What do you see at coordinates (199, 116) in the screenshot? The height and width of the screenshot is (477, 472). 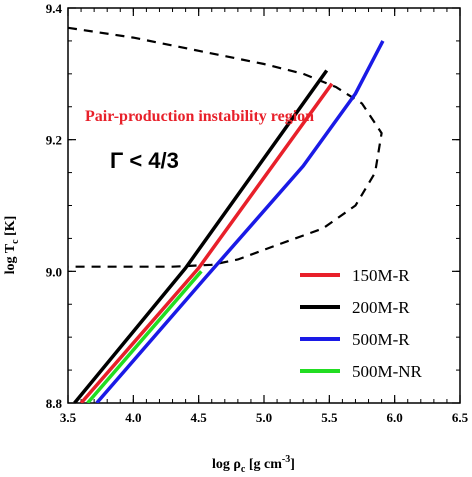 I see `region-label: Pair-production instability region` at bounding box center [199, 116].